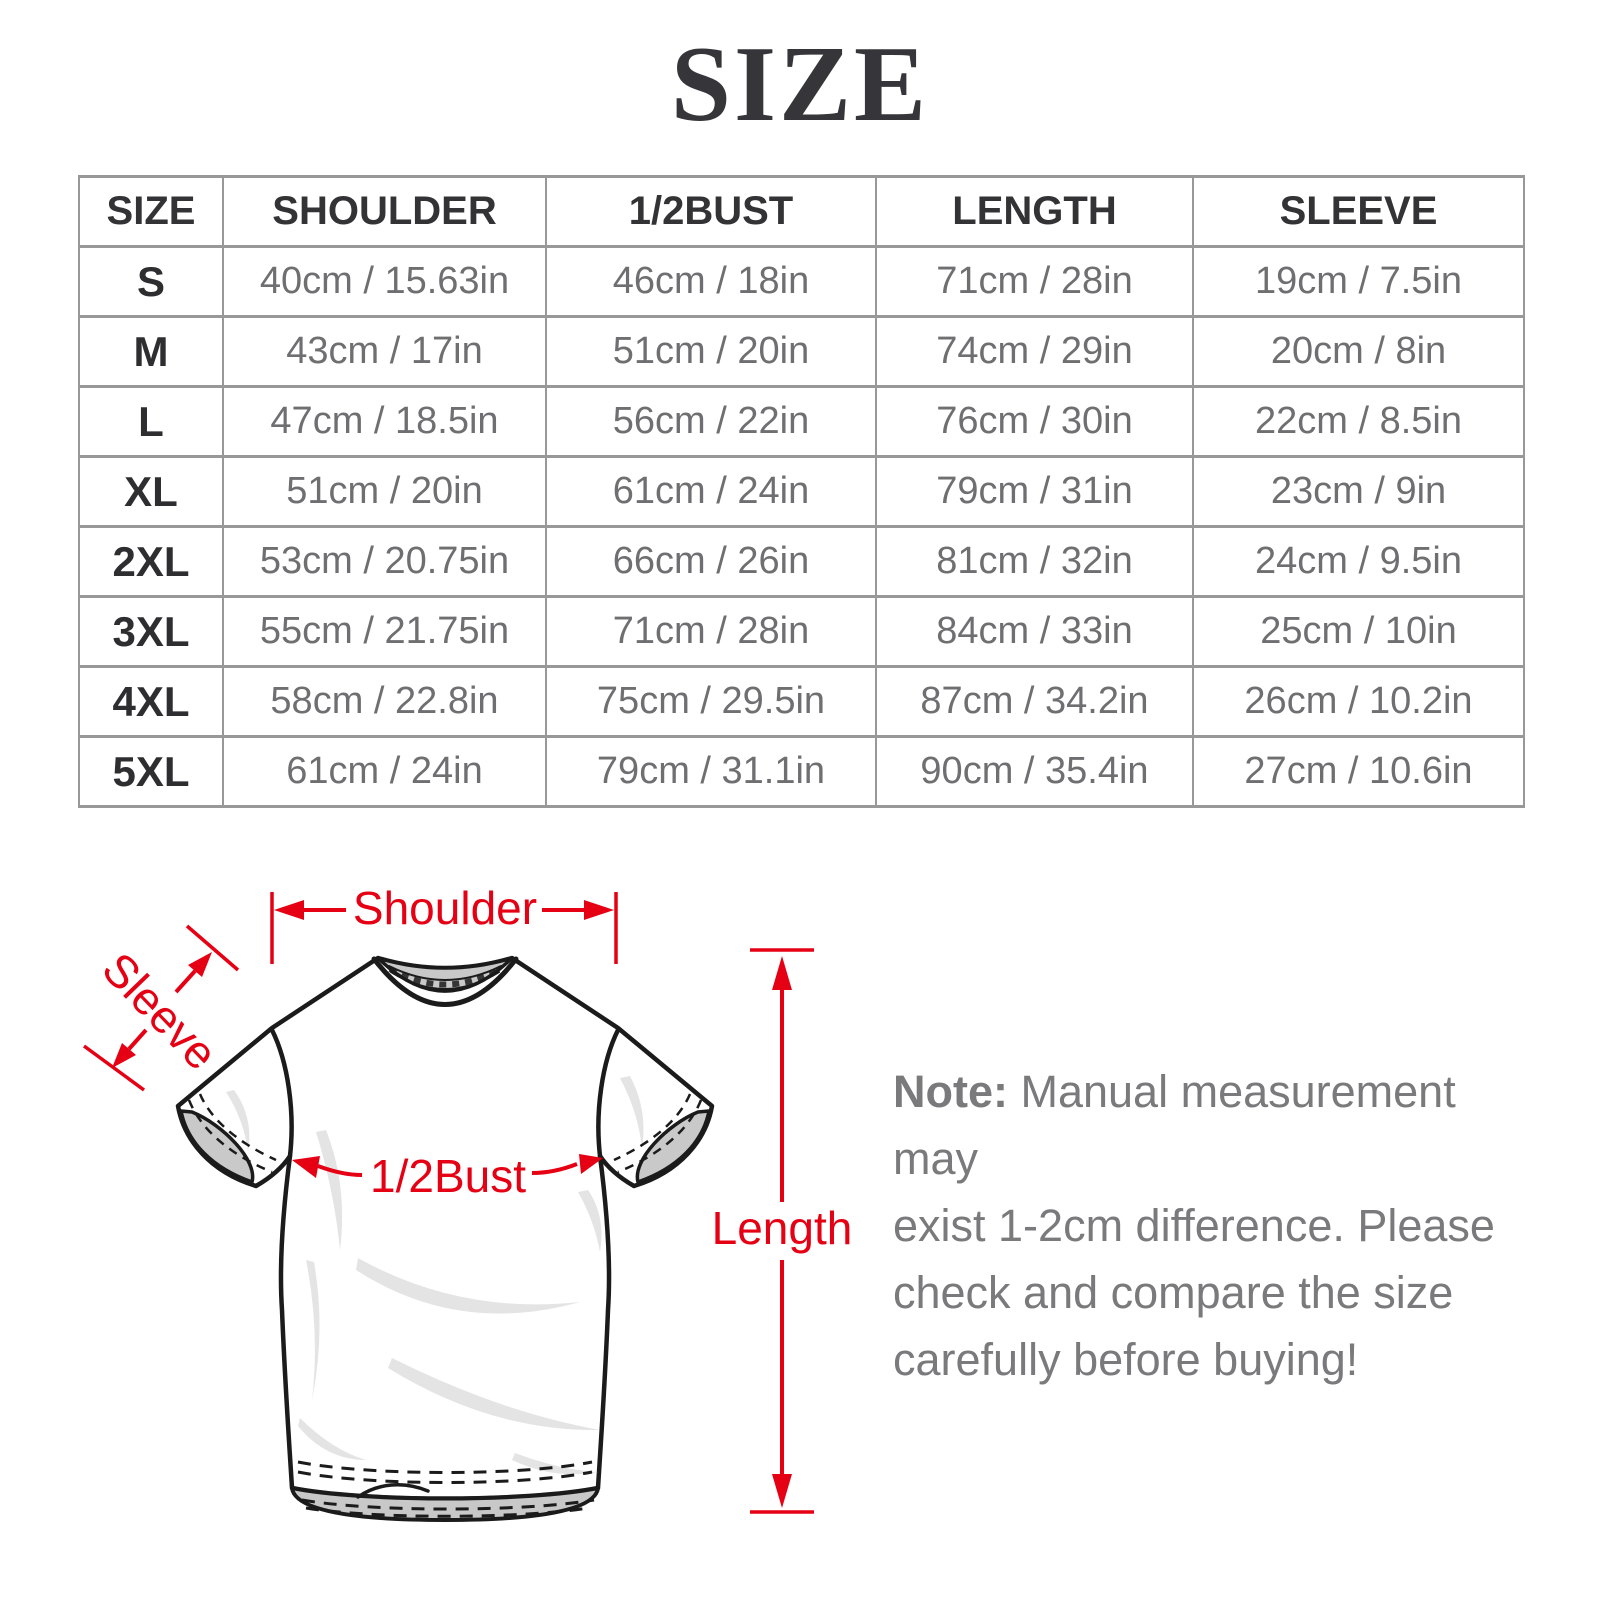  I want to click on right-sleeve-cuff, so click(662, 1138).